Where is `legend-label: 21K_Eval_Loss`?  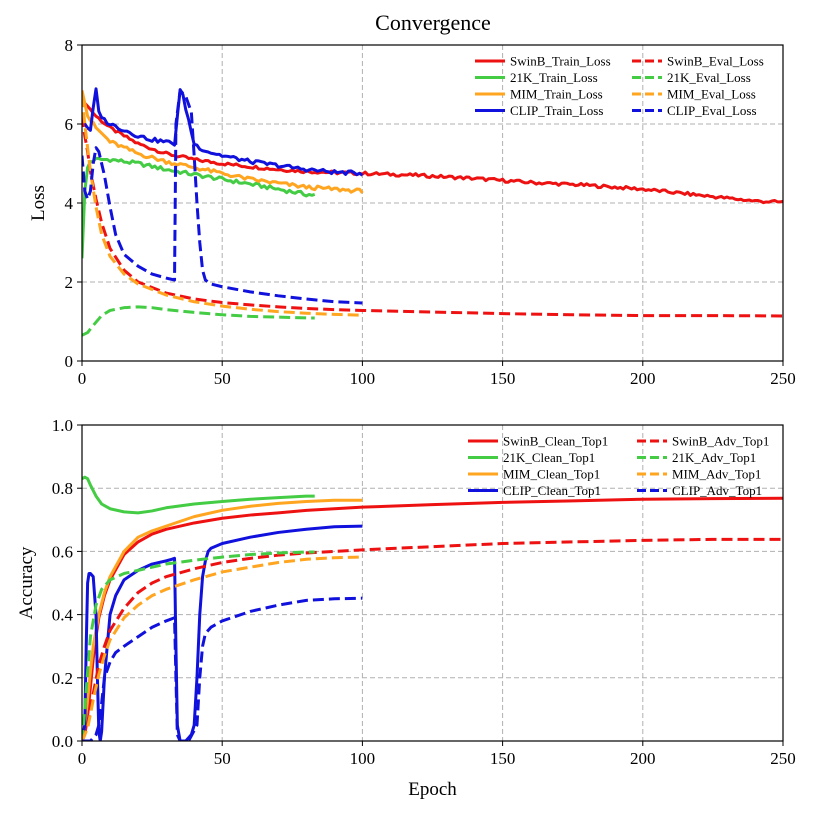 legend-label: 21K_Eval_Loss is located at coordinates (709, 77).